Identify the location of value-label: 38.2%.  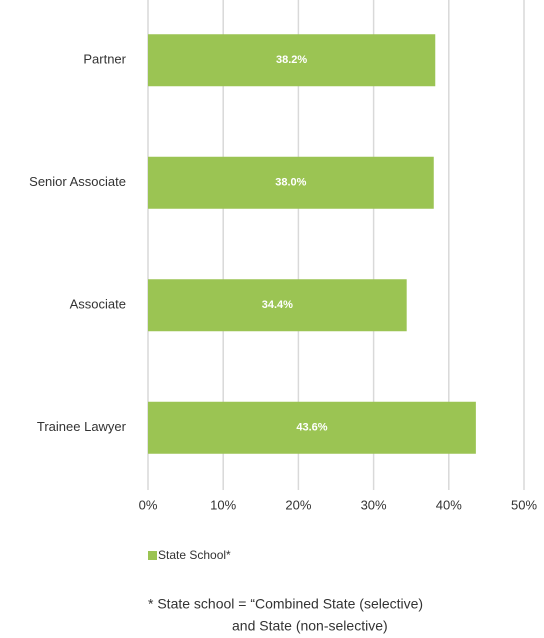
(291, 60).